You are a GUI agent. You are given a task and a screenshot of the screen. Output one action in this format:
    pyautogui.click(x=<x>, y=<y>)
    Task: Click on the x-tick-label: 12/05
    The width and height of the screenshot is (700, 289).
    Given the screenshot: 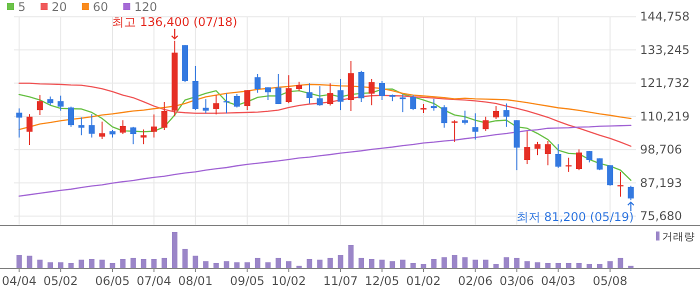 What is the action you would take?
    pyautogui.click(x=382, y=281)
    